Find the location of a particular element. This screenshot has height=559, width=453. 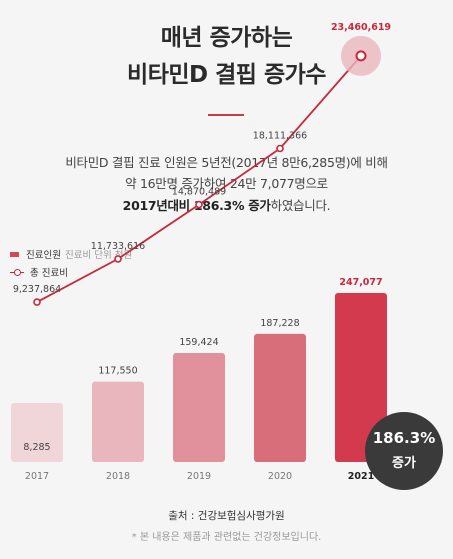

description-line2: 약 16만명 증가하여 24만 7,077명으로 is located at coordinates (226, 183).